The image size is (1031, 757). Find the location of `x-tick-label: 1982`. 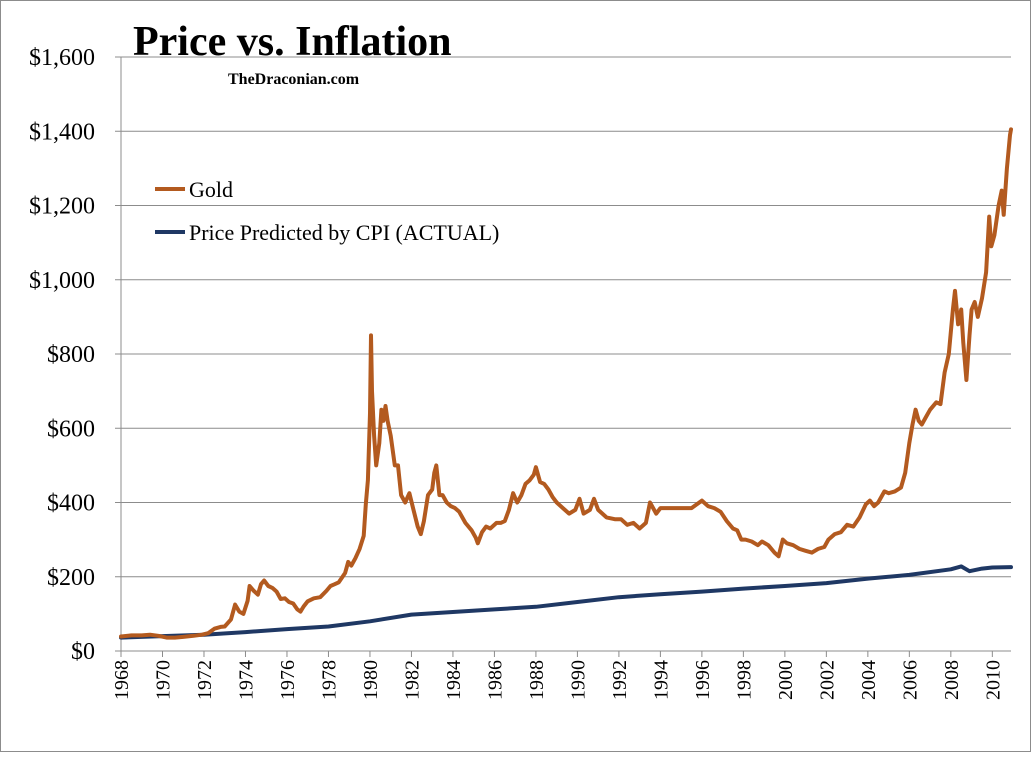

x-tick-label: 1982 is located at coordinates (412, 680).